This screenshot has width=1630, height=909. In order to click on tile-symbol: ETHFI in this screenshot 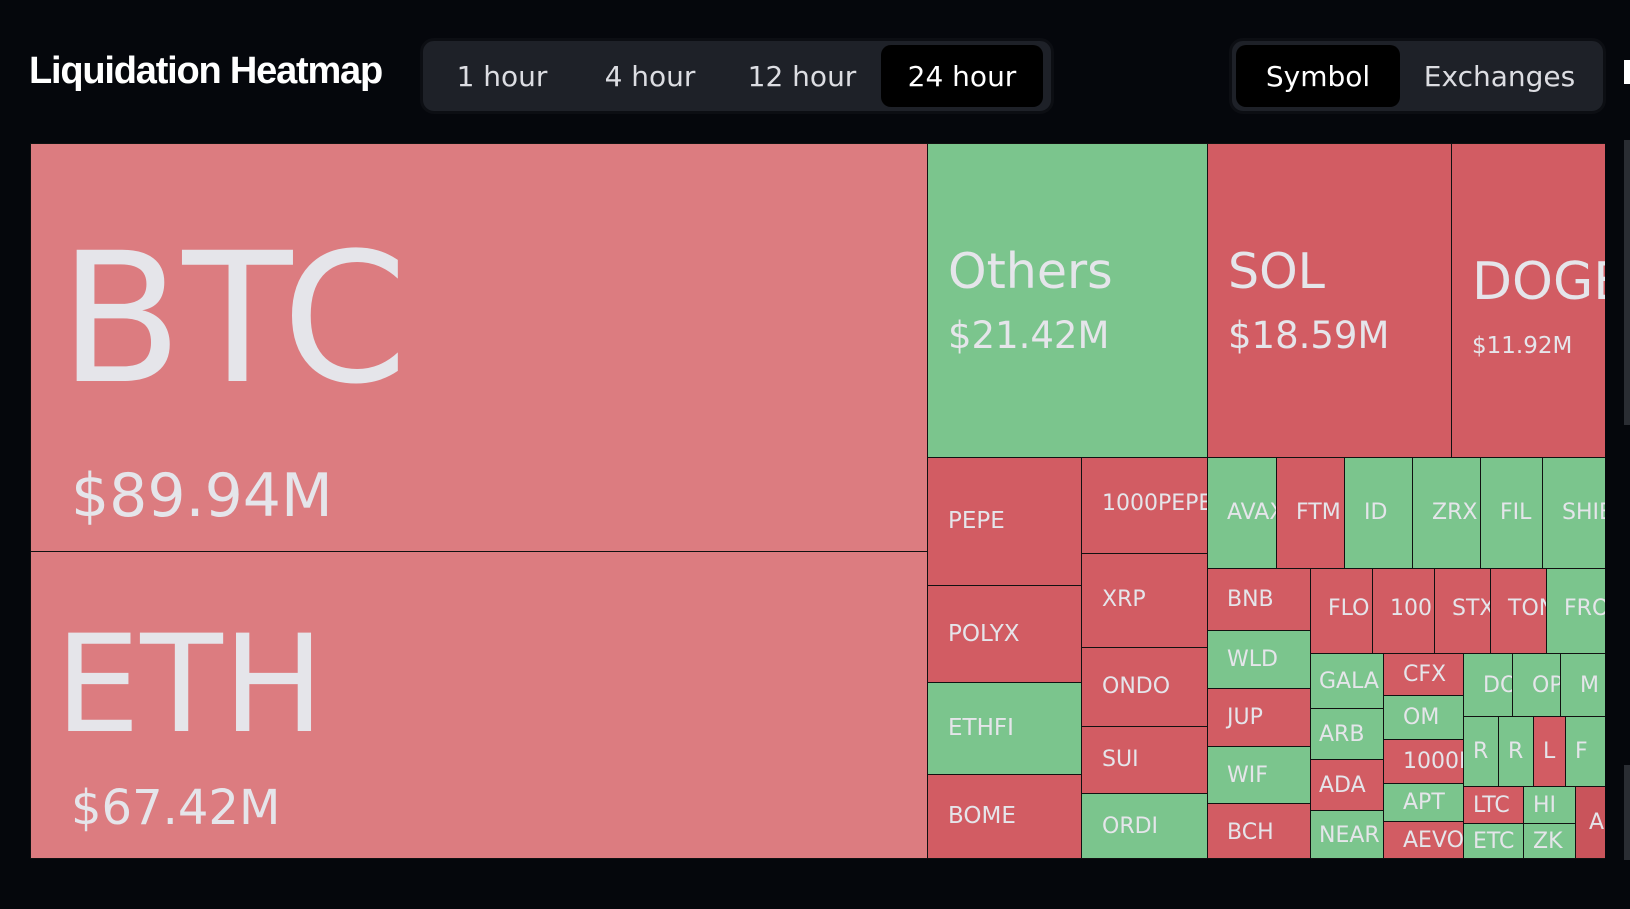, I will do `click(981, 728)`.